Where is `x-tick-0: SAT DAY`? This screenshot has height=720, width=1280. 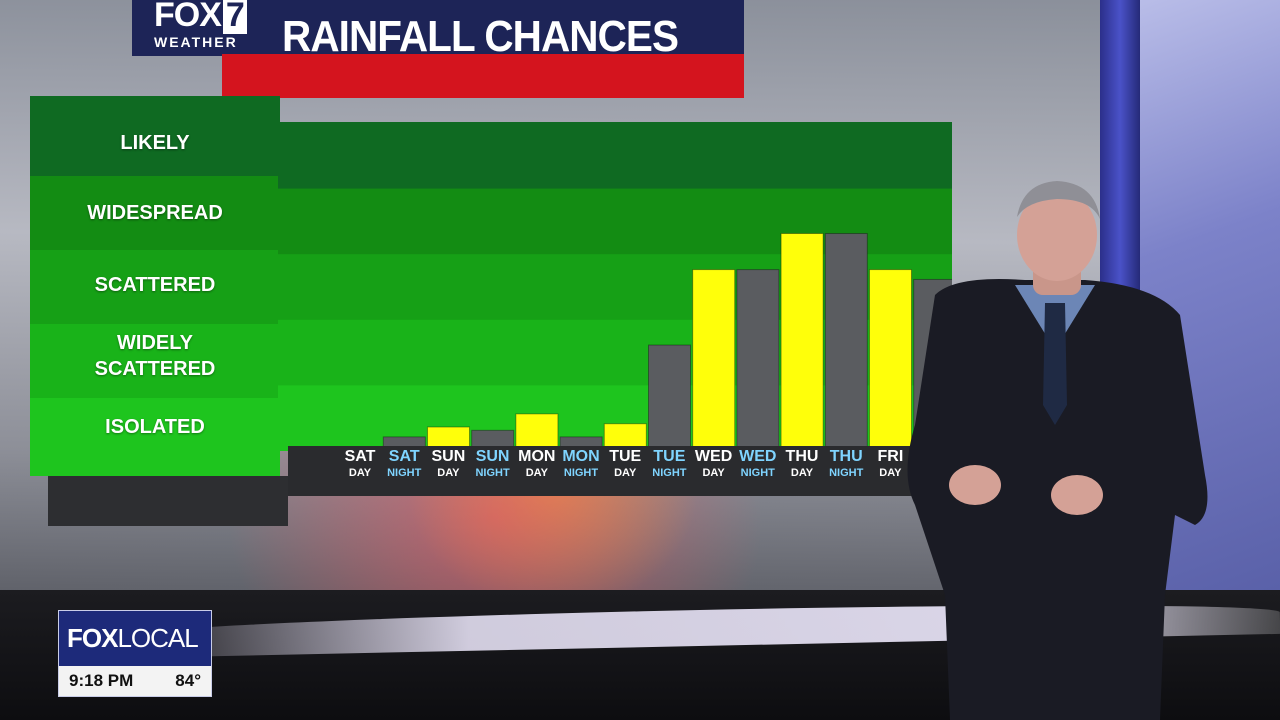 x-tick-0: SAT DAY is located at coordinates (360, 464).